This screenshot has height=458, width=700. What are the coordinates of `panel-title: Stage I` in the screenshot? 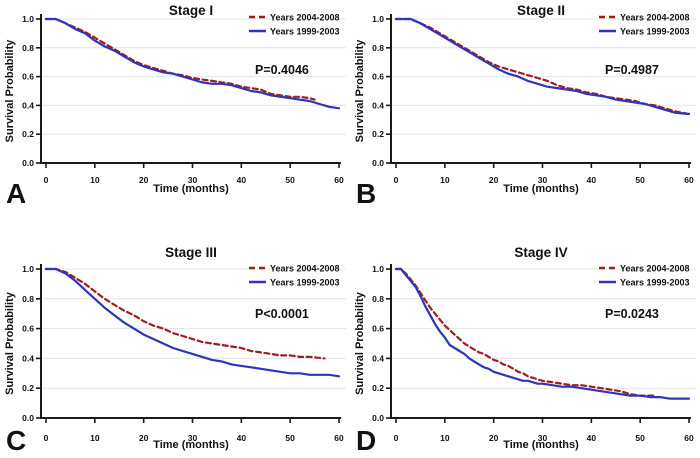 It's located at (191, 10).